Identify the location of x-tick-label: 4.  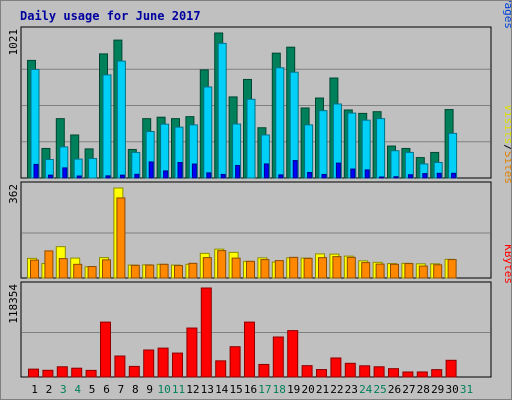
(77, 389).